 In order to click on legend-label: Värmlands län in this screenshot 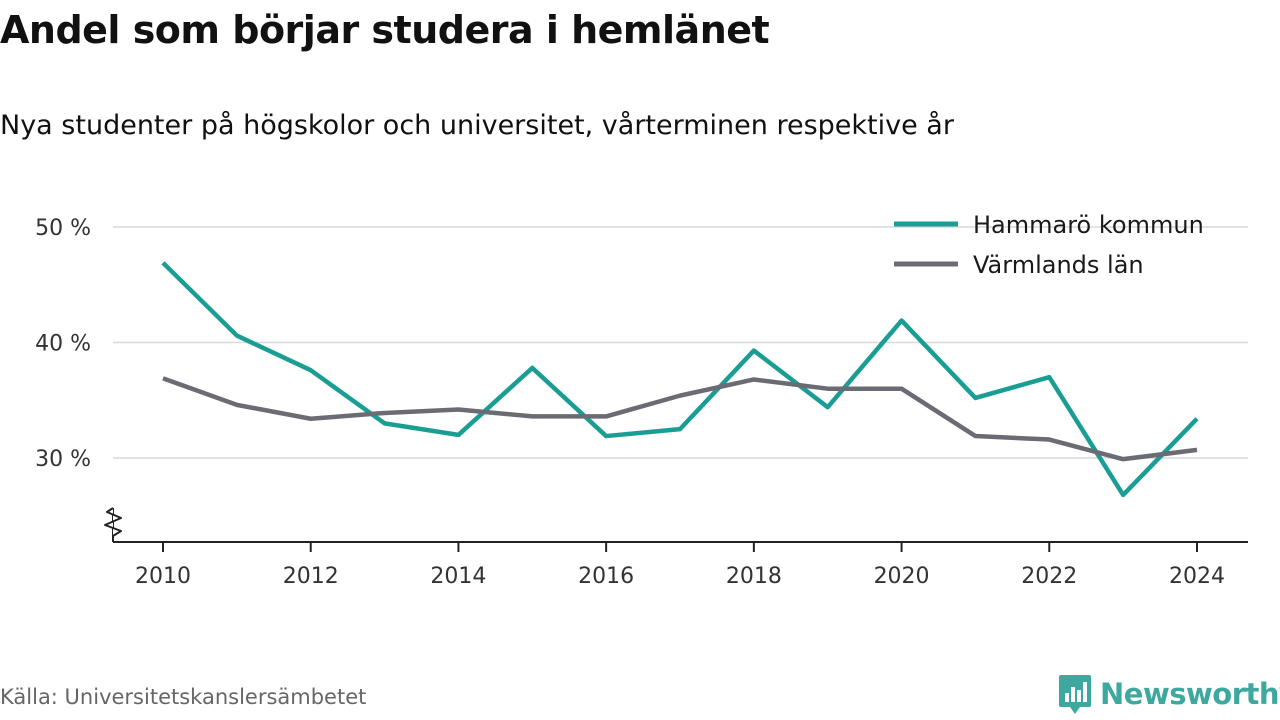, I will do `click(1058, 265)`.